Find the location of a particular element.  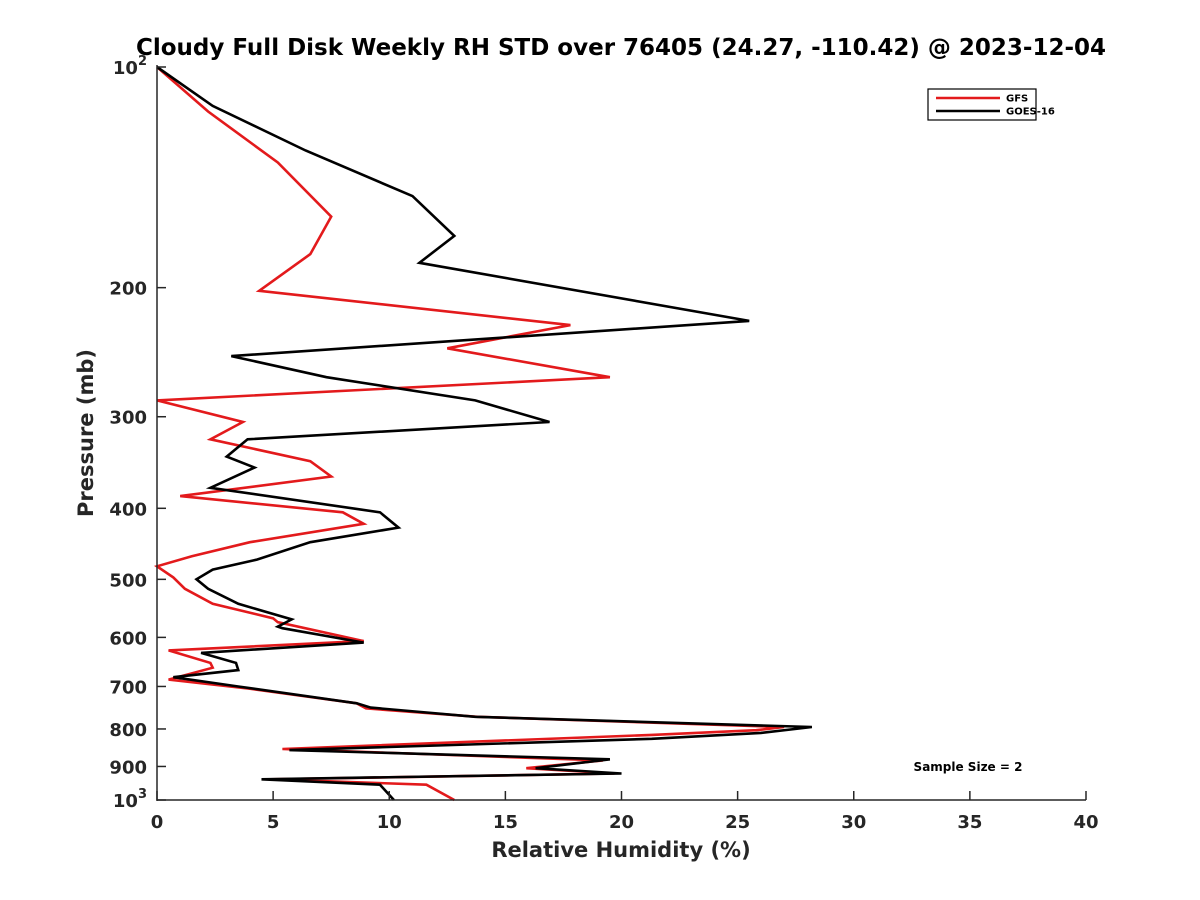

x-tick-label: 40 is located at coordinates (1085, 822).